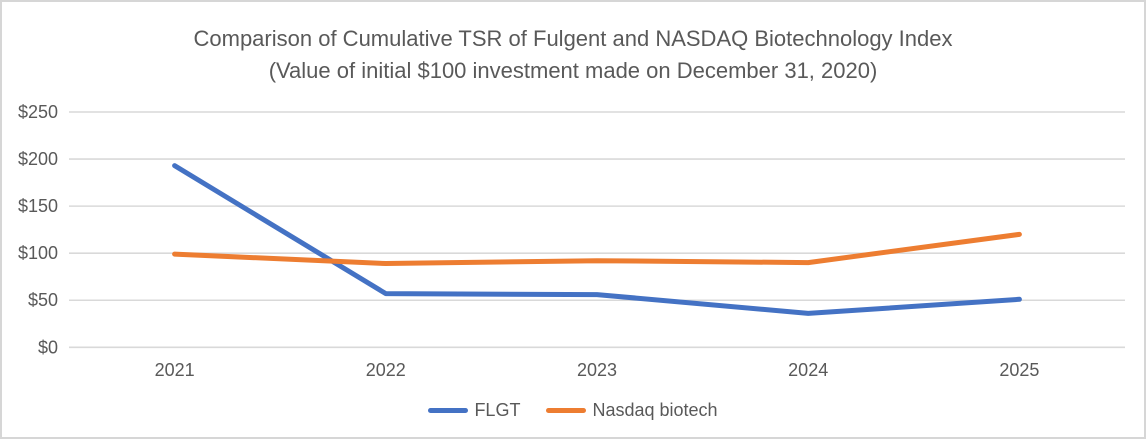 The width and height of the screenshot is (1146, 439). Describe the element at coordinates (48, 347) in the screenshot. I see `y-tick-label: $0` at that location.